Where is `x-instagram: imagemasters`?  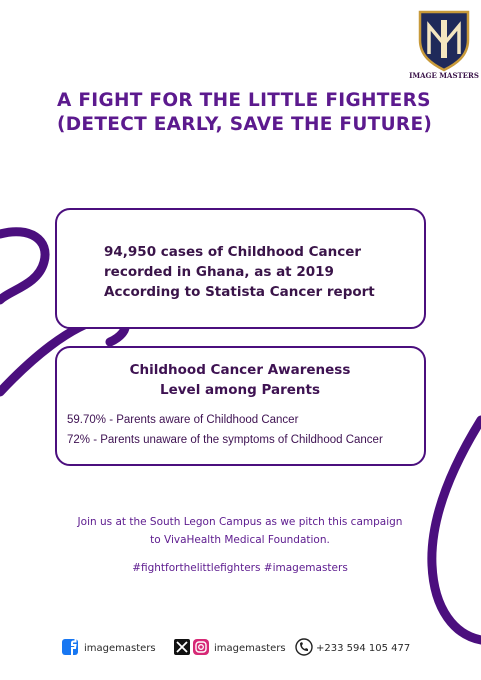 x-instagram: imagemasters is located at coordinates (230, 647).